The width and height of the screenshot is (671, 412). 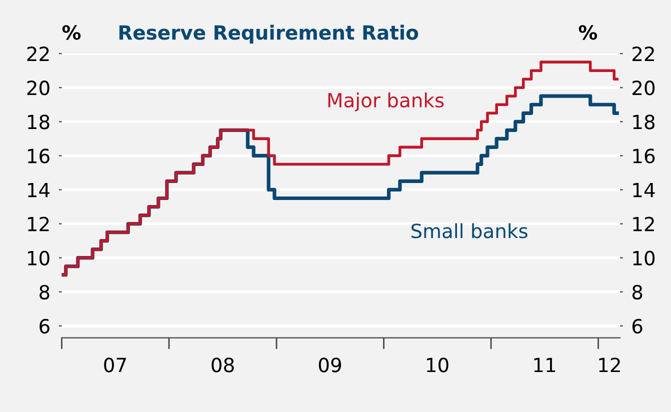 I want to click on y2-tick-label: 8, so click(x=637, y=292).